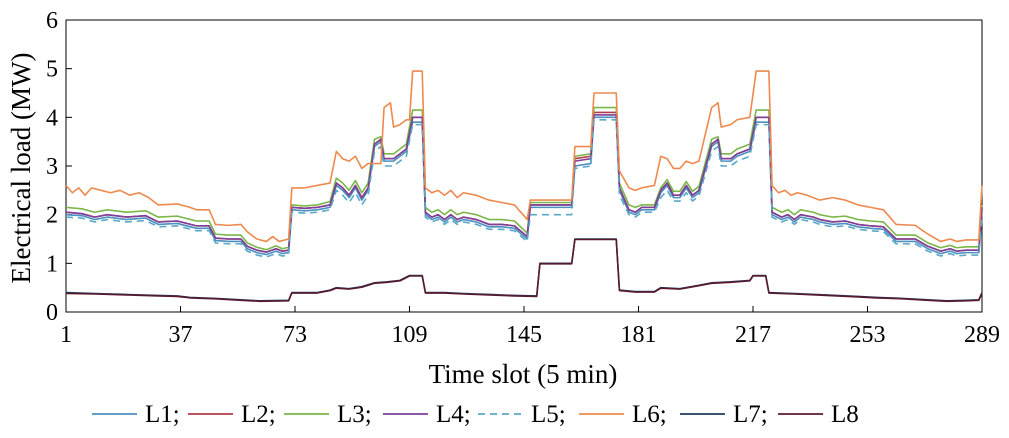 The height and width of the screenshot is (438, 1009). What do you see at coordinates (52, 118) in the screenshot?
I see `y-tick-label-4: 4` at bounding box center [52, 118].